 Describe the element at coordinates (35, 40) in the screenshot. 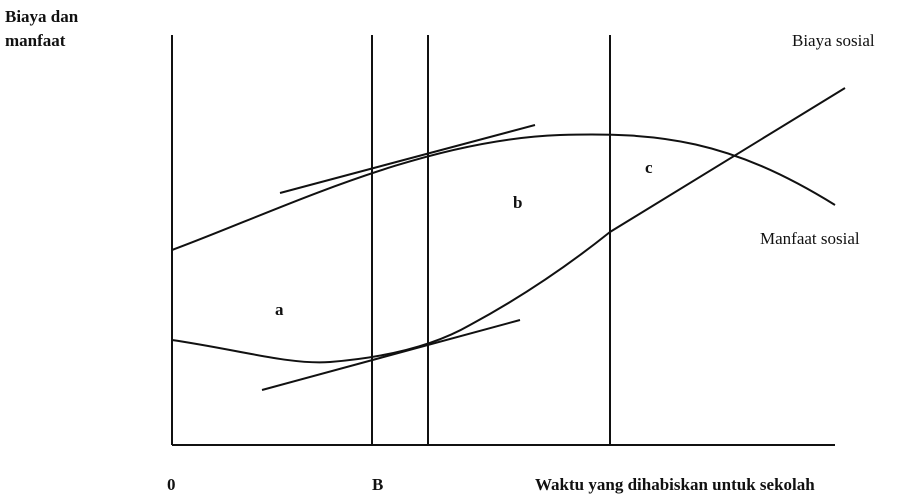

I see `y-axis-label: manfaat` at that location.